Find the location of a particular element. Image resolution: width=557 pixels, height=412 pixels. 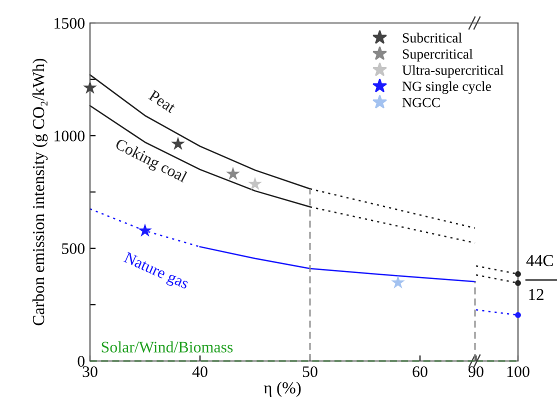

legend-label: NG single cycle is located at coordinates (446, 87).